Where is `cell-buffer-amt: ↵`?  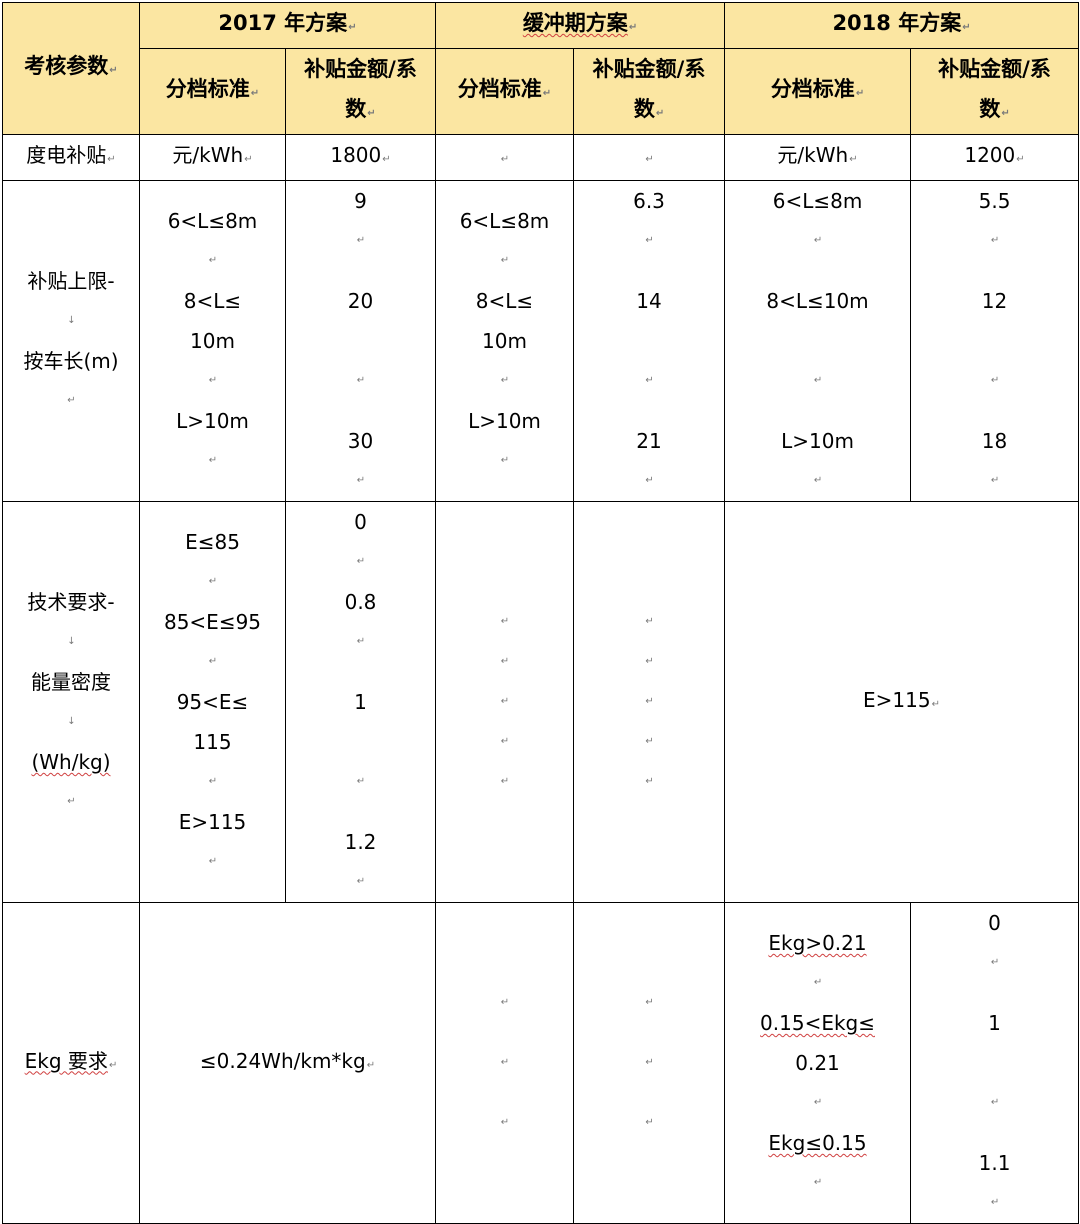 cell-buffer-amt: ↵ is located at coordinates (649, 157).